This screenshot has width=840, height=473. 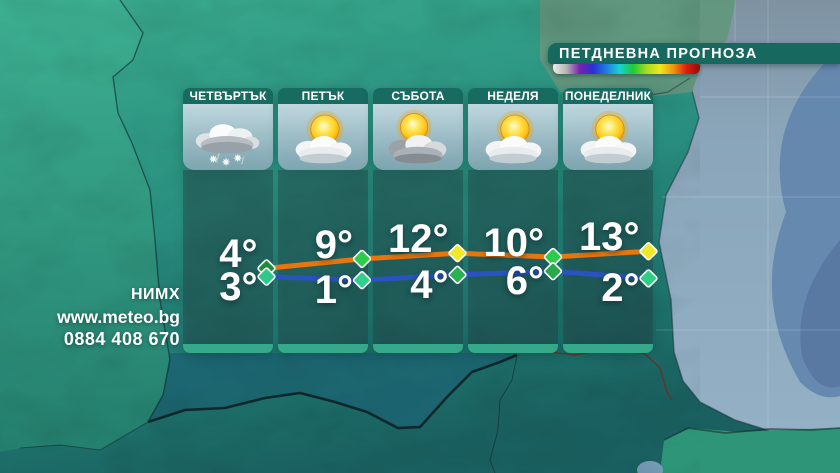 What do you see at coordinates (626, 69) in the screenshot?
I see `temperature-legend-gradient` at bounding box center [626, 69].